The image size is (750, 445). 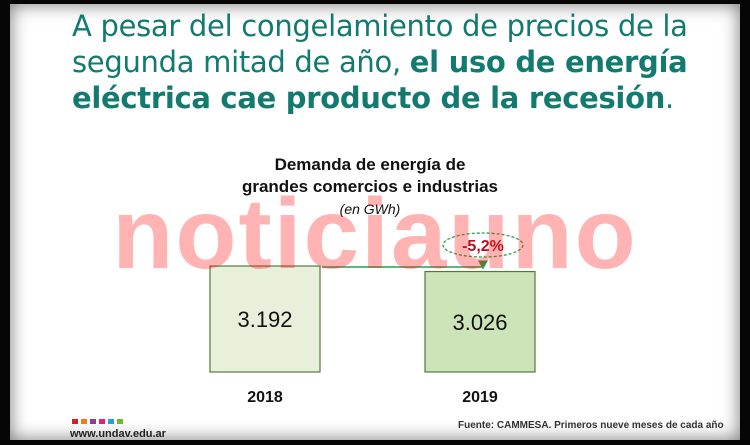 I want to click on arrow-down-icon, so click(x=483, y=265).